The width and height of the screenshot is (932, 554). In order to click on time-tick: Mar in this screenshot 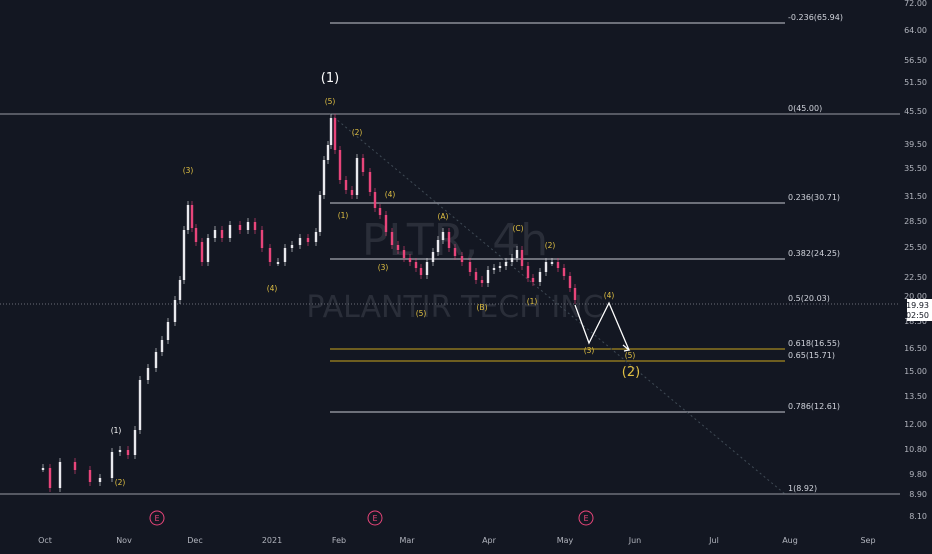, I will do `click(407, 540)`.